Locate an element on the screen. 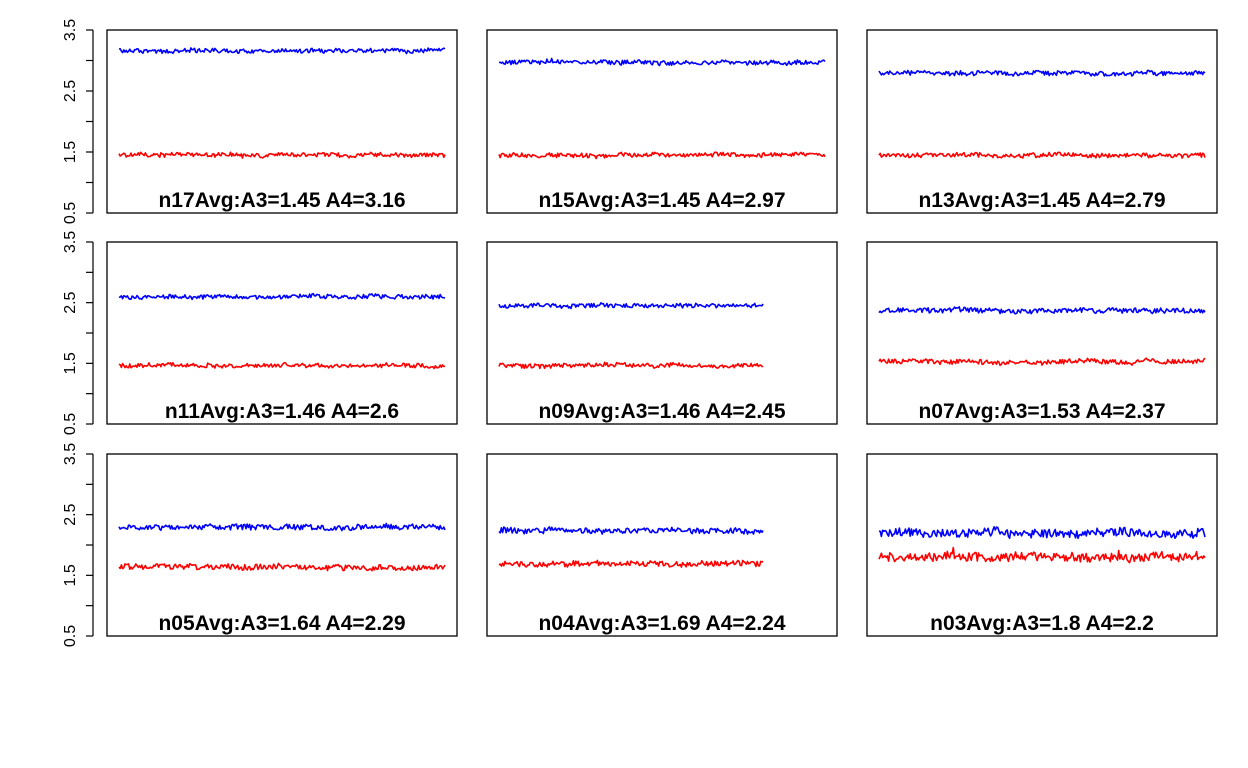  panel-n15: n15Avg:A3=1.45 A4=2.97 is located at coordinates (662, 121).